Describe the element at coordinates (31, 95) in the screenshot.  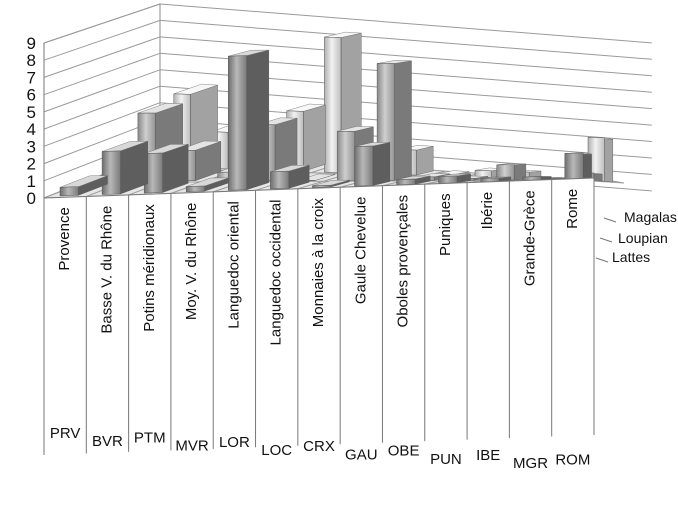
I see `y-tick-label: 6` at that location.